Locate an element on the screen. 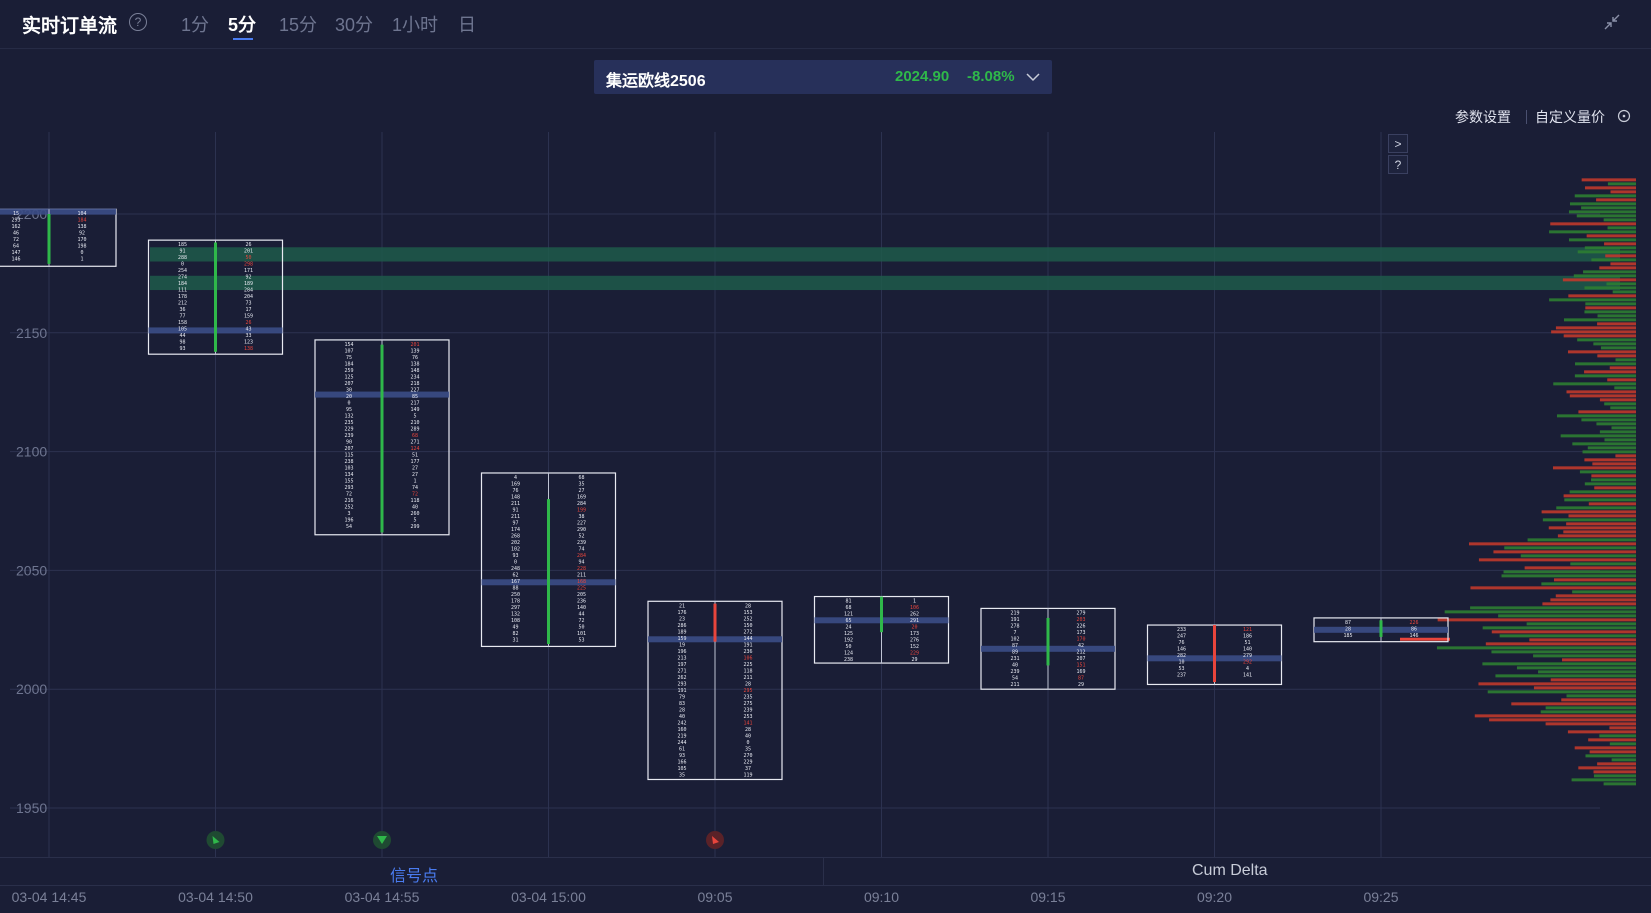 The width and height of the screenshot is (1651, 913). chevron-down-icon is located at coordinates (1033, 77).